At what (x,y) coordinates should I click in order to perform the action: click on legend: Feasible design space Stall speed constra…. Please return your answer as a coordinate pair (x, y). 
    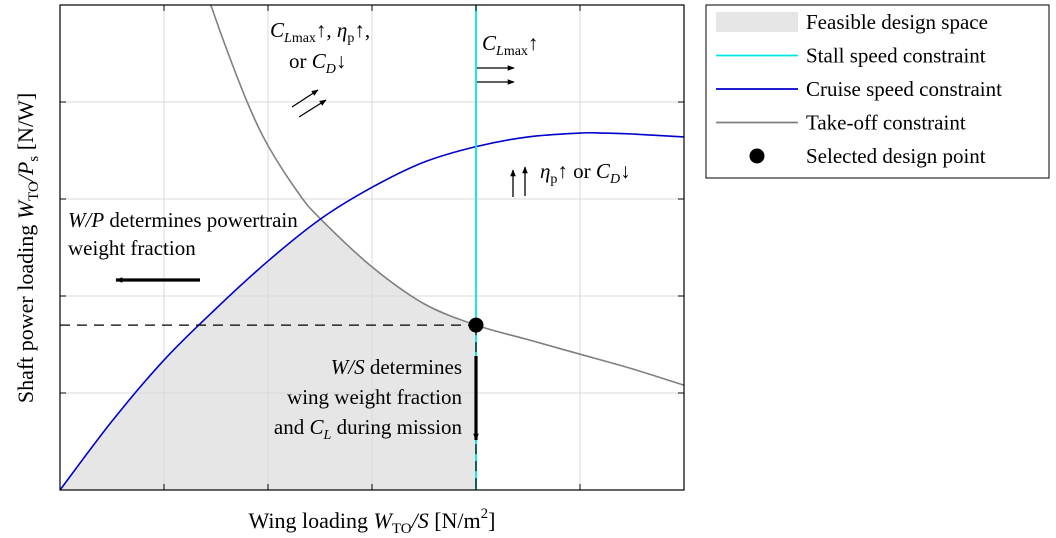
    Looking at the image, I should click on (877, 91).